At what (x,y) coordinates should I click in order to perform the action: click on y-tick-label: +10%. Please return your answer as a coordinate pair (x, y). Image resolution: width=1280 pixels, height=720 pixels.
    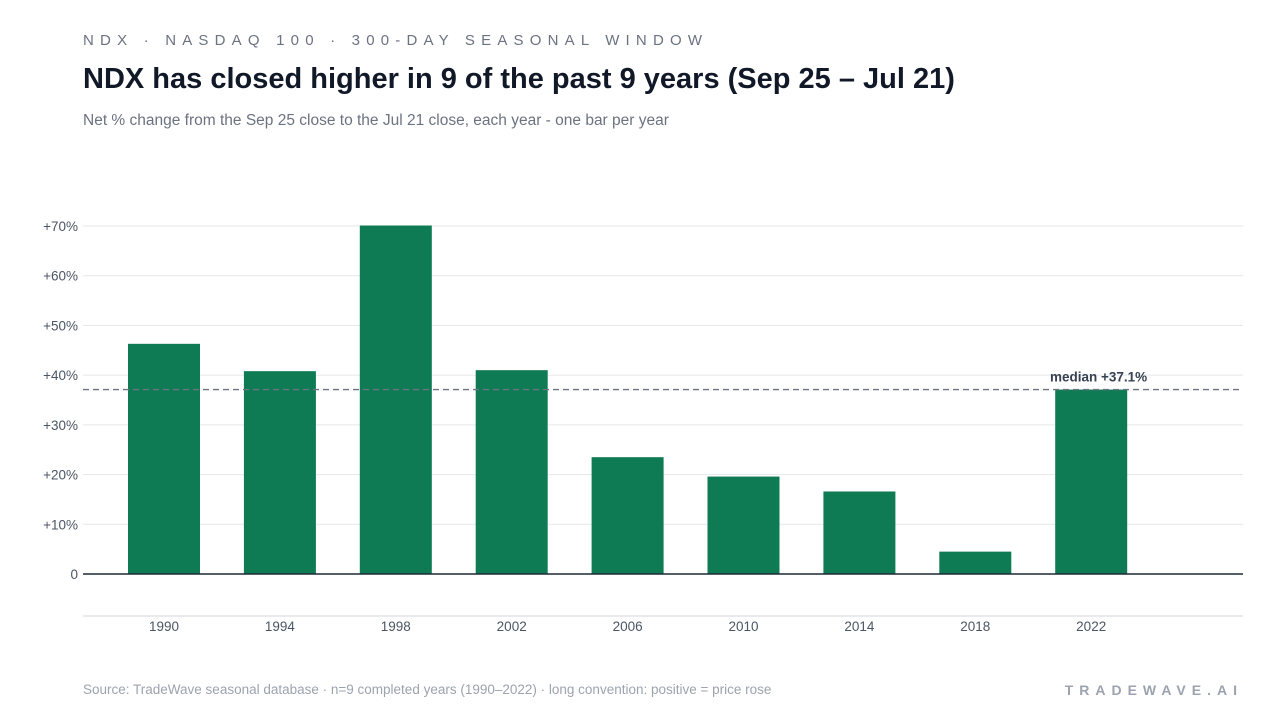
    Looking at the image, I should click on (60, 524).